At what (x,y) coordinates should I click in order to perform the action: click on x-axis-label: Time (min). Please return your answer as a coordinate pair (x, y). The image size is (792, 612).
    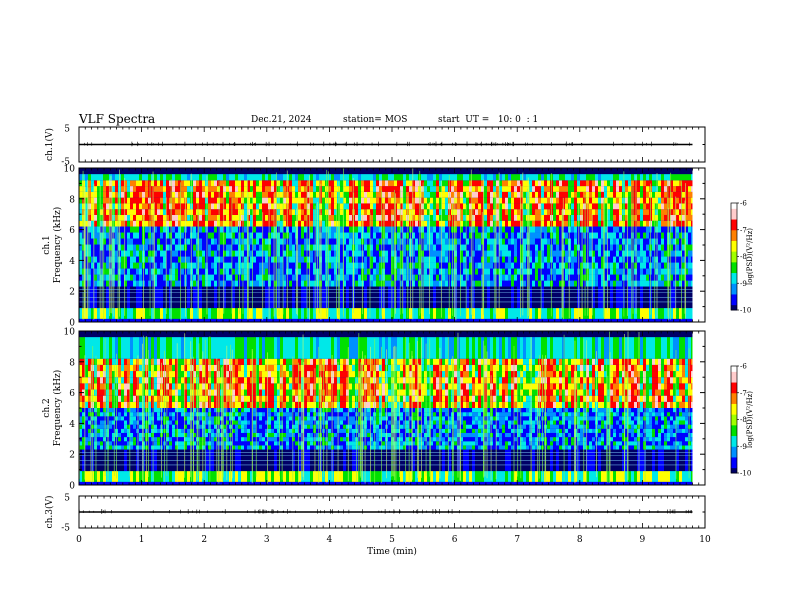
    Looking at the image, I should click on (392, 551).